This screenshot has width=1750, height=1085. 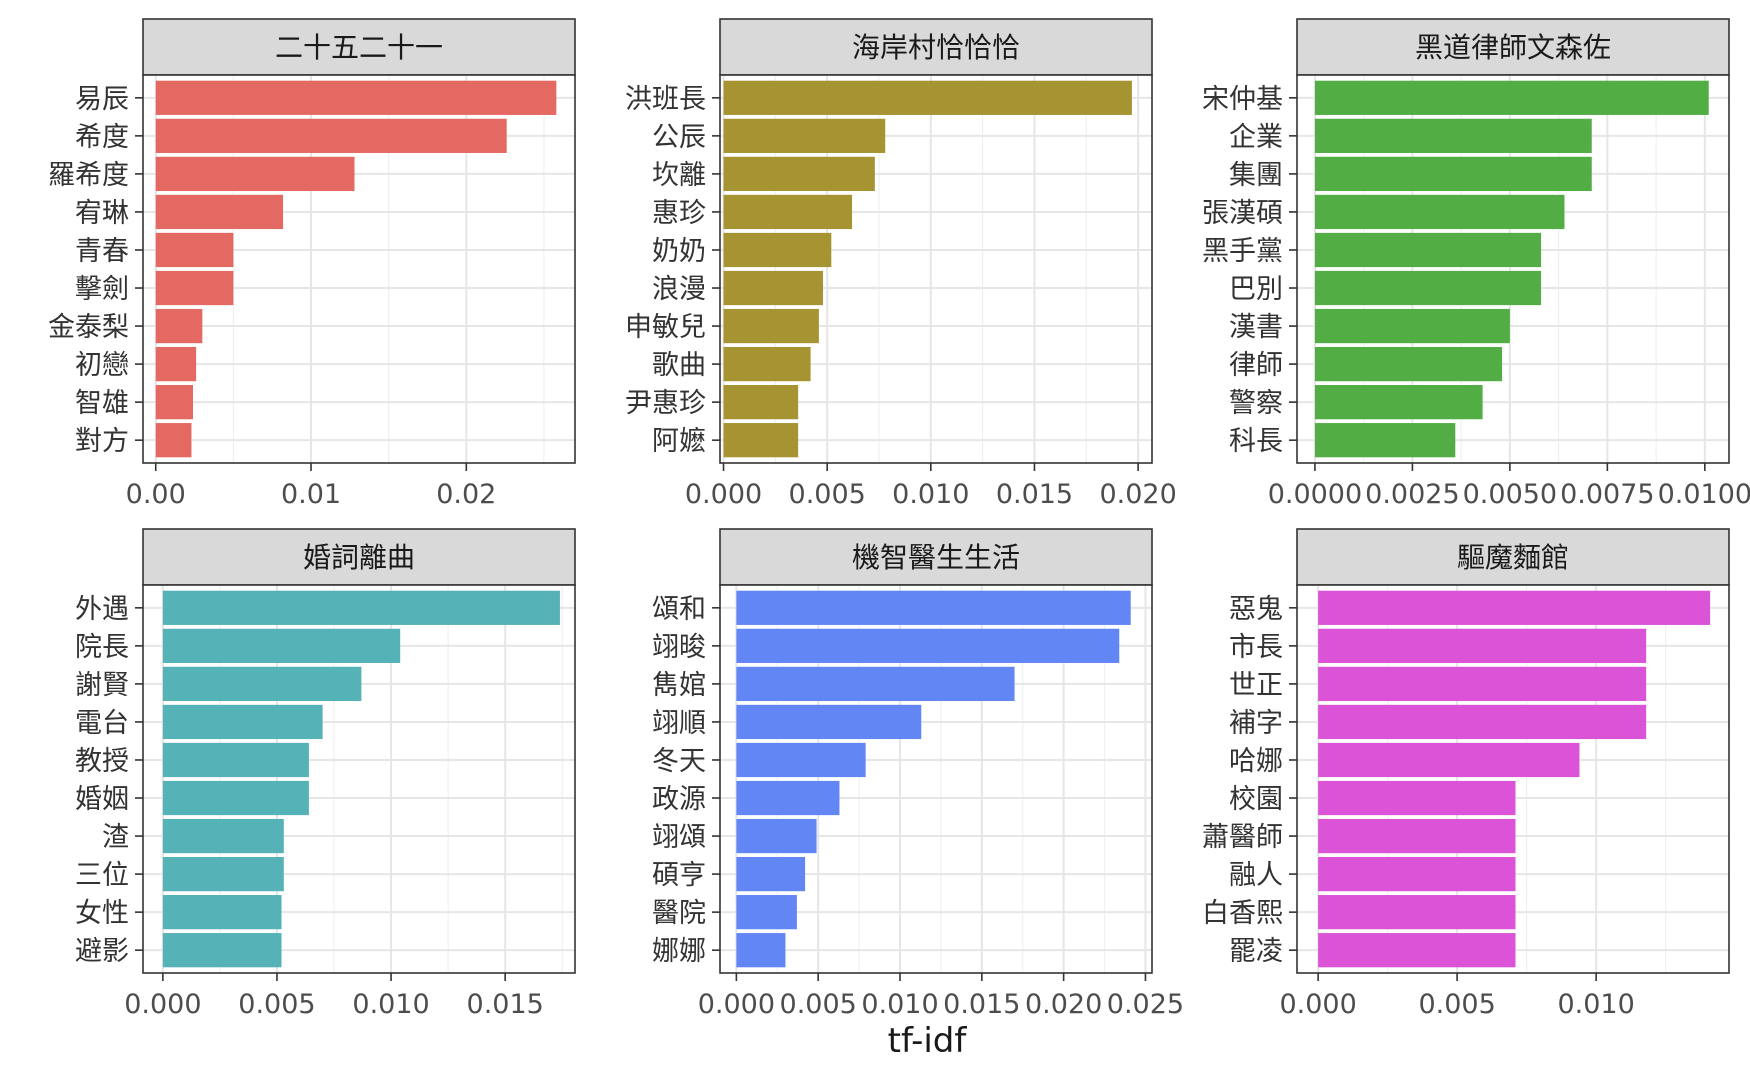 I want to click on y-tick-label: 擊劍, so click(x=102, y=289).